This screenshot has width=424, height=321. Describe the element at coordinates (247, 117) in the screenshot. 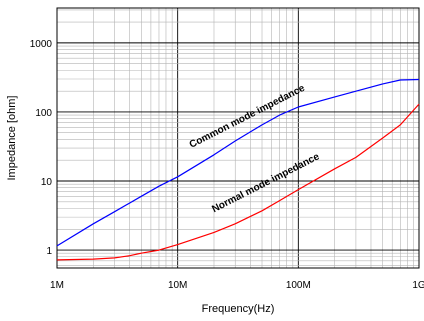

I see `common-mode-annotation: Common mode impedance` at that location.